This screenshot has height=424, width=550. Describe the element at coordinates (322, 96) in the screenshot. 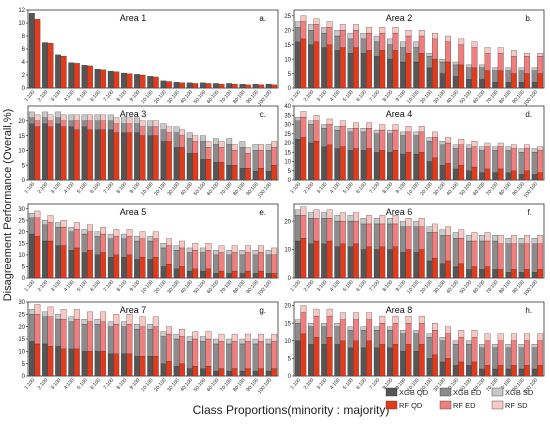

I see `x-tick-label: 3:100` at that location.